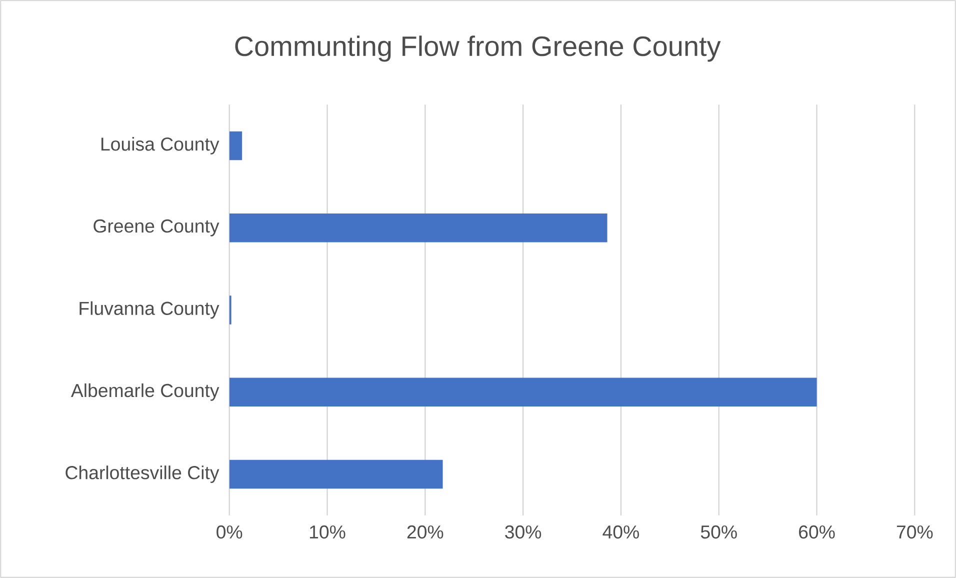 Image resolution: width=956 pixels, height=578 pixels. What do you see at coordinates (817, 532) in the screenshot?
I see `x-tick-label: 60%` at bounding box center [817, 532].